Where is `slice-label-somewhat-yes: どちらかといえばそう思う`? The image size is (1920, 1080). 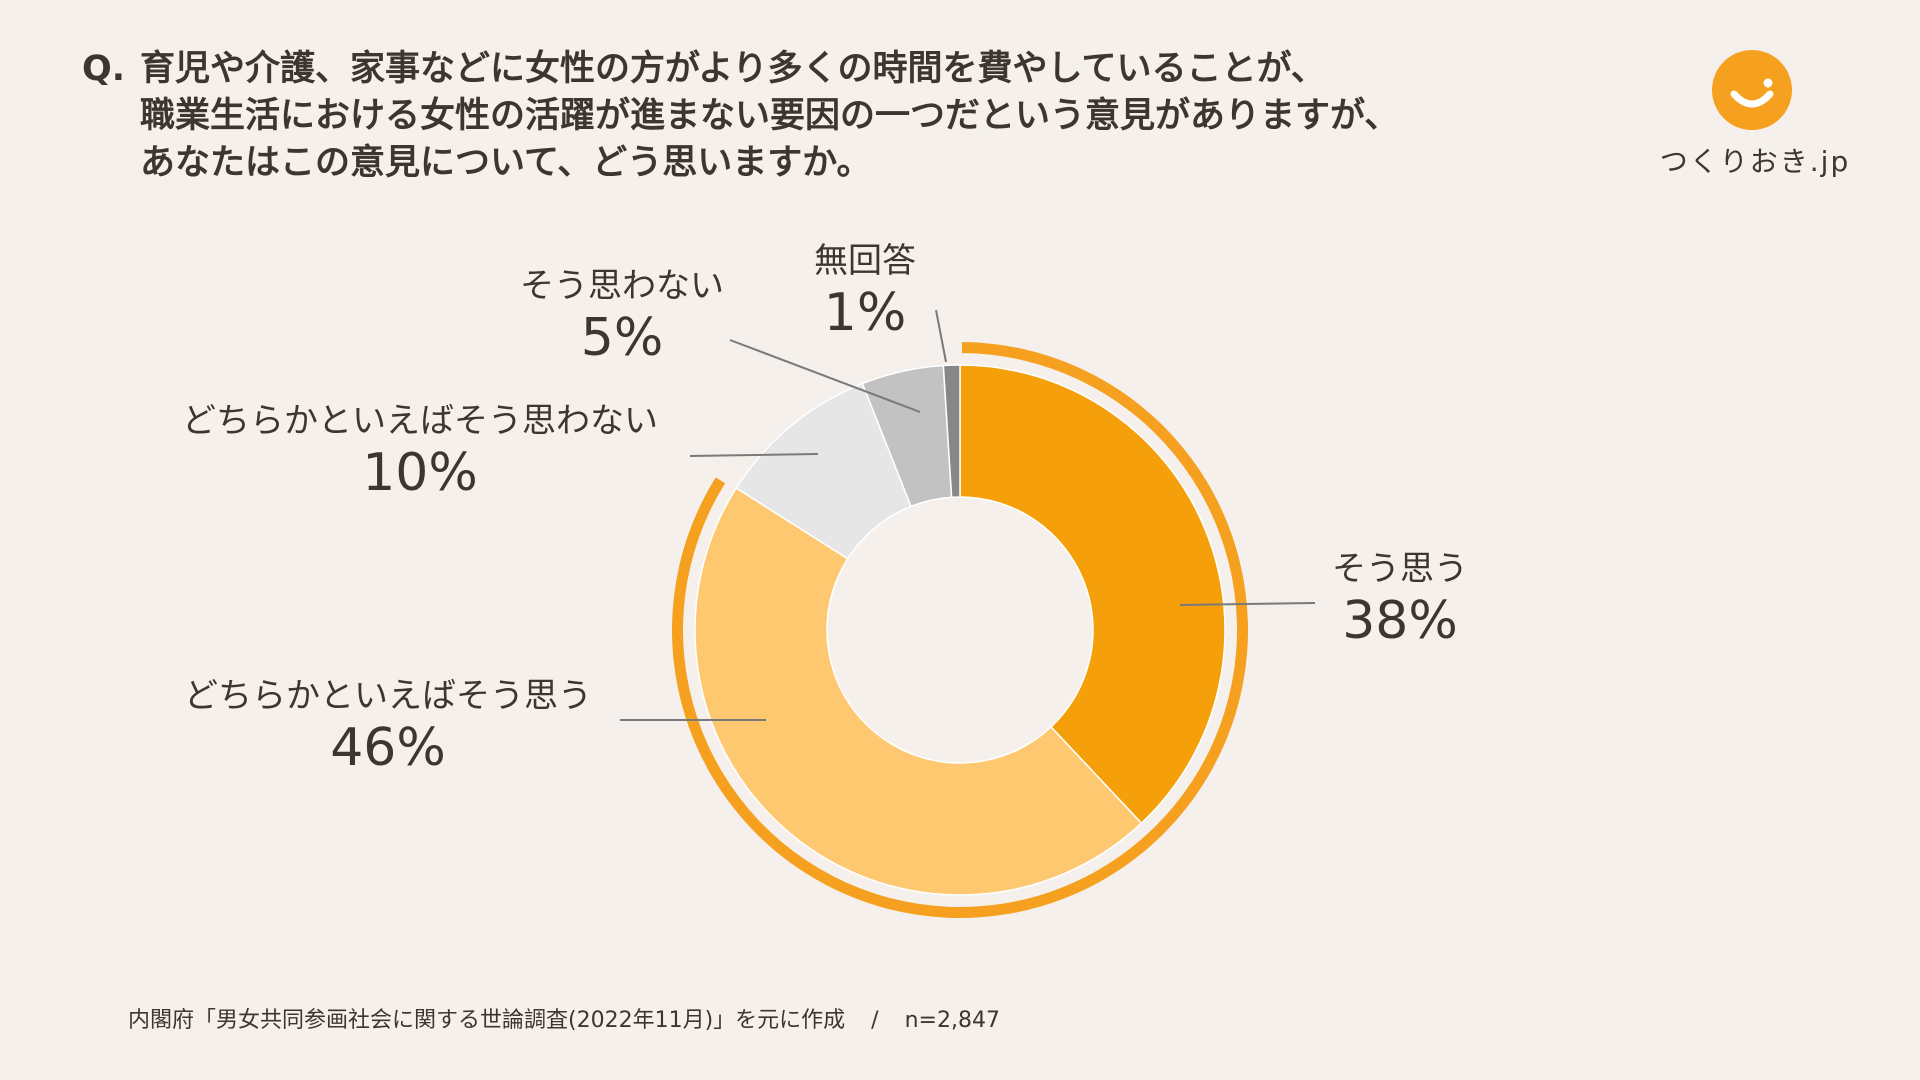 slice-label-somewhat-yes: どちらかといえばそう思う is located at coordinates (388, 696).